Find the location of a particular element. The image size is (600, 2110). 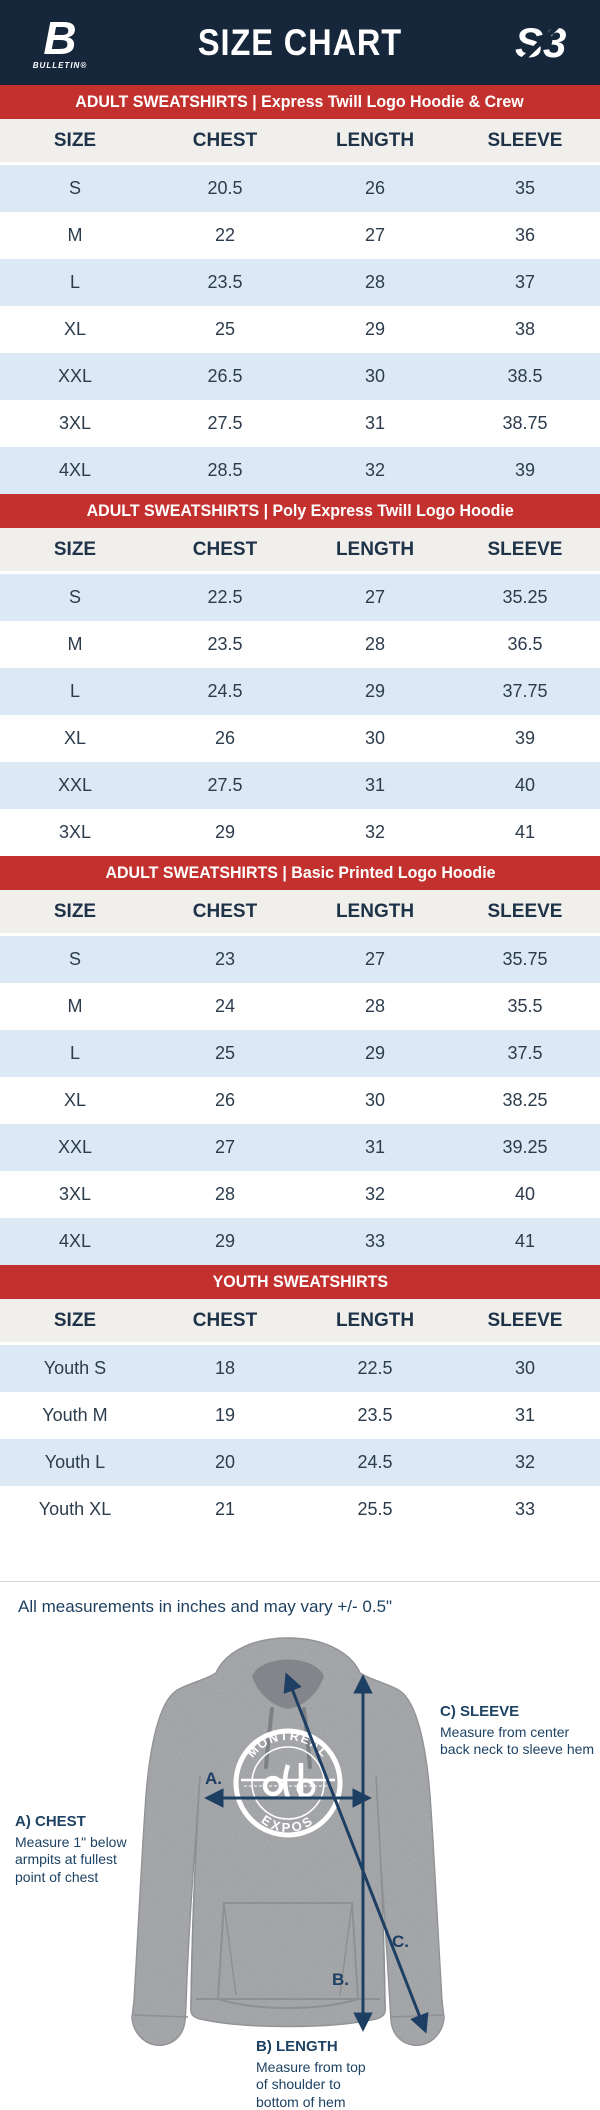

table-row: 4XL 28.5 32 39 is located at coordinates (300, 470).